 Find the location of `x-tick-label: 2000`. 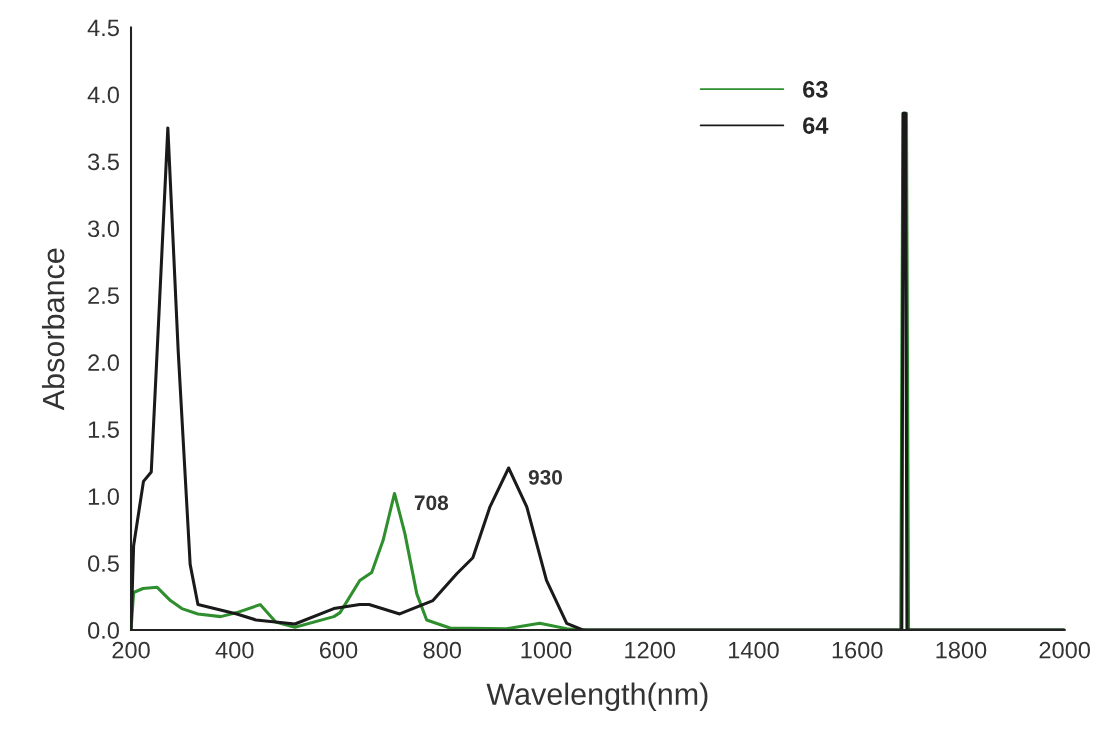

x-tick-label: 2000 is located at coordinates (1065, 650).